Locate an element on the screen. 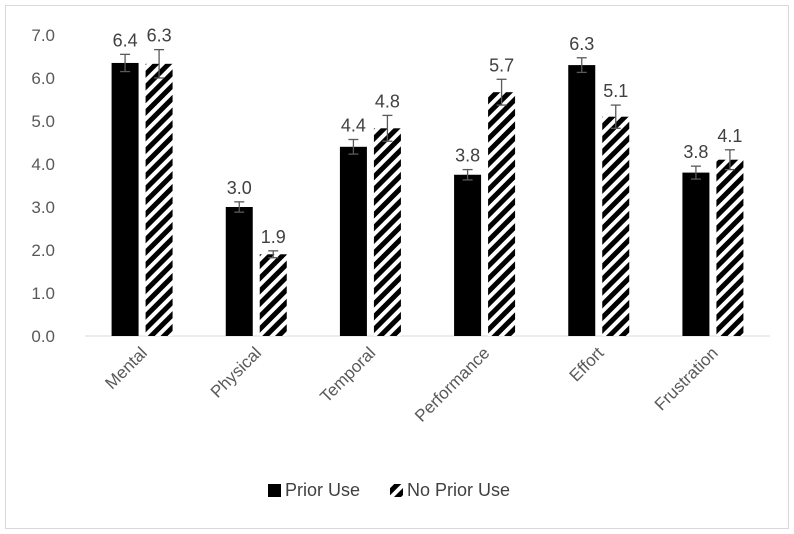 Image resolution: width=794 pixels, height=534 pixels. legend-label: No Prior Use is located at coordinates (458, 490).